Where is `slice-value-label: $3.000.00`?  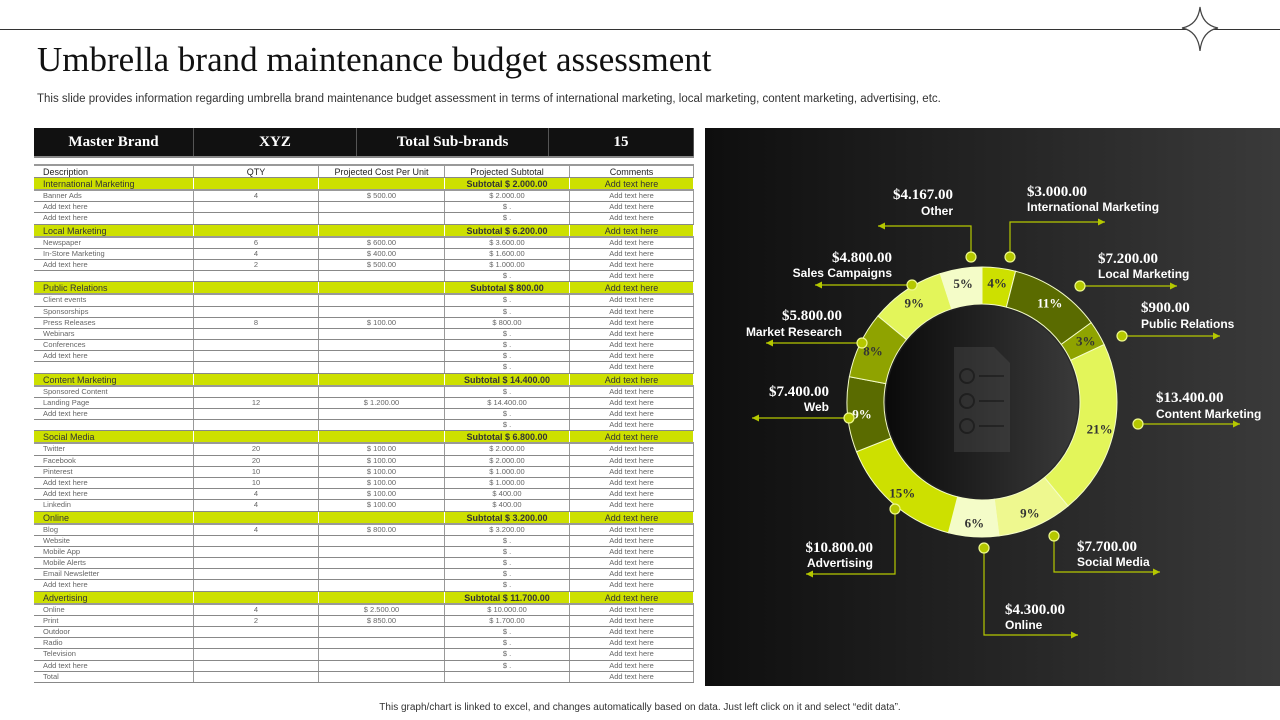 slice-value-label: $3.000.00 is located at coordinates (1057, 192).